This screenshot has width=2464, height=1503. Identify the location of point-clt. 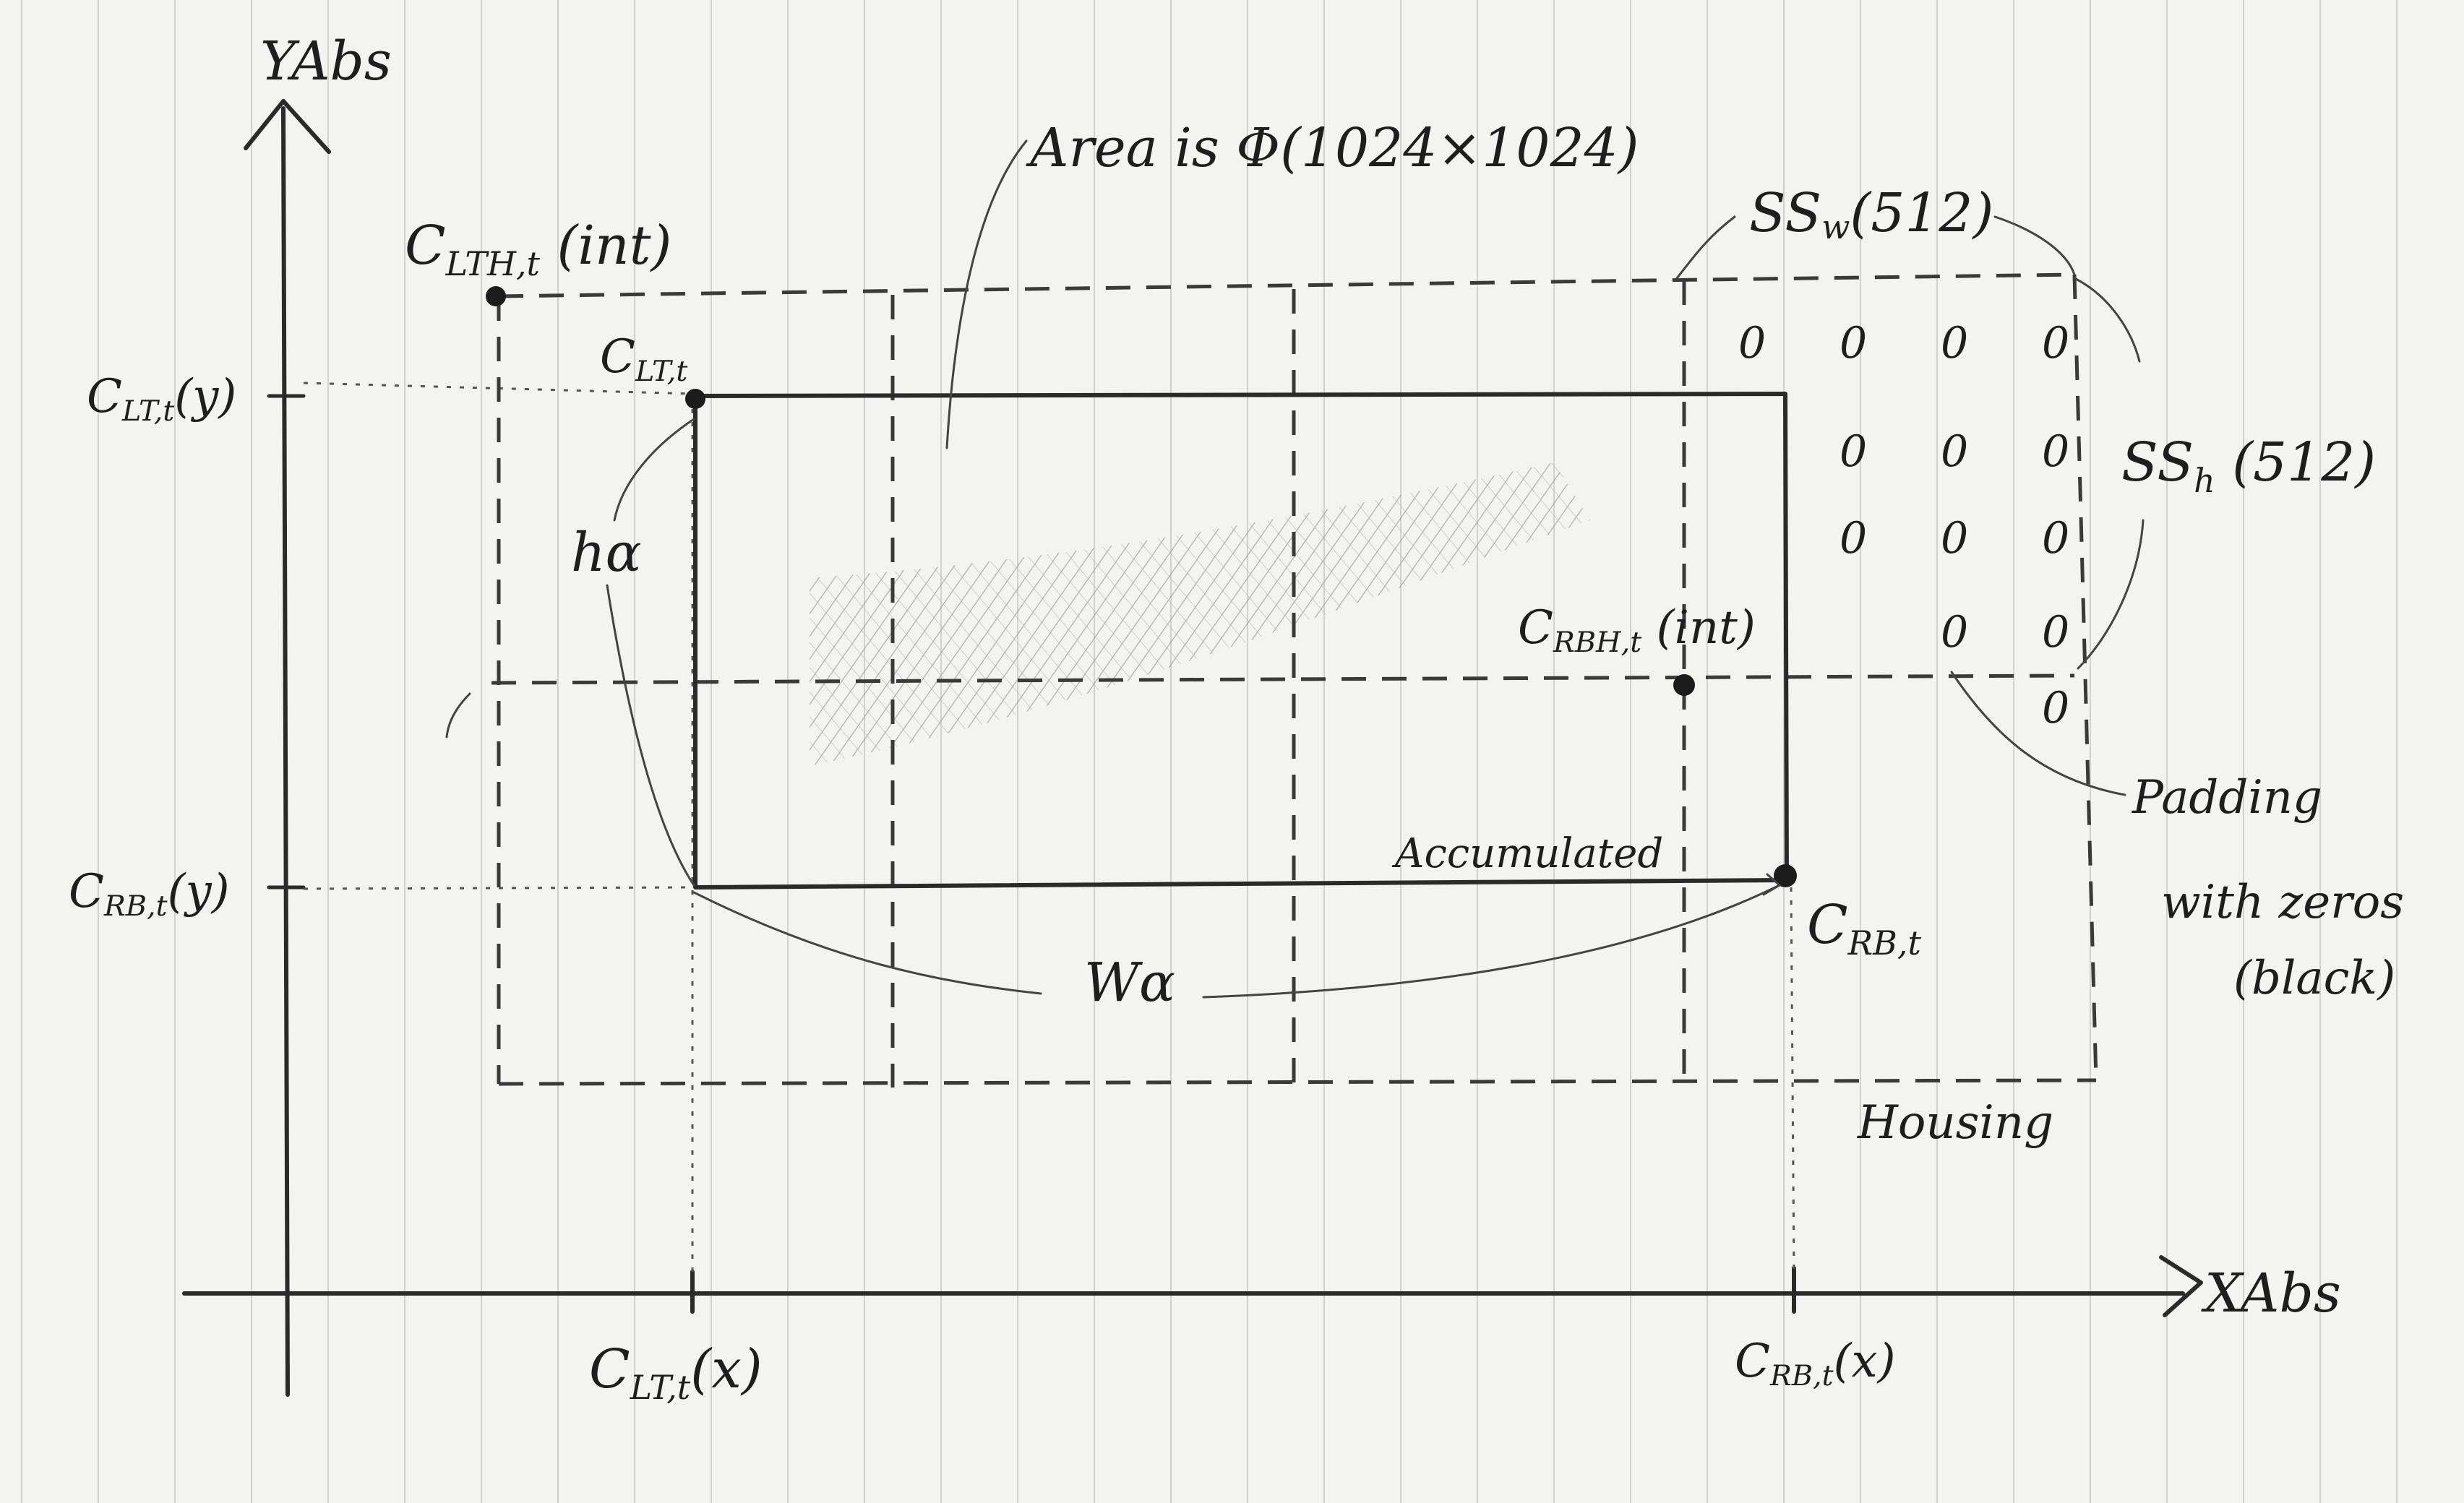
(695, 399).